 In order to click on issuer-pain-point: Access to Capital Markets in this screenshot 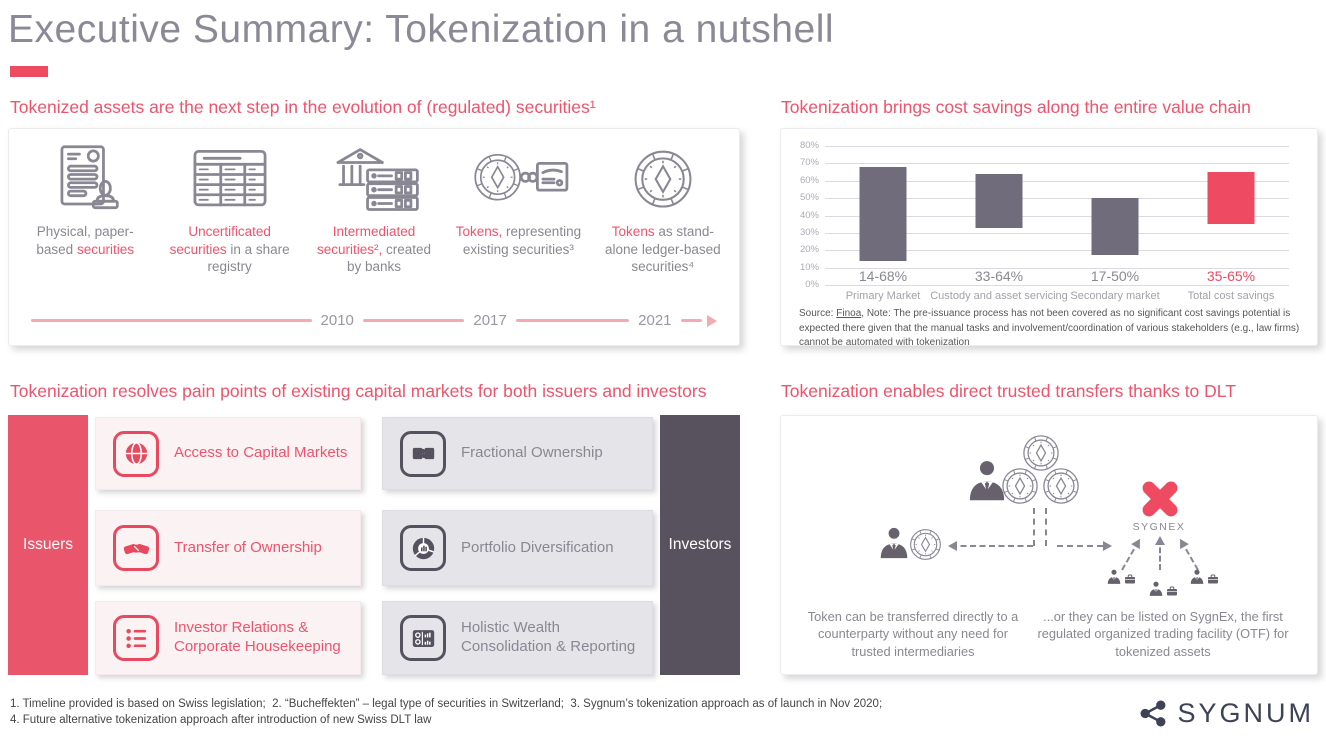, I will do `click(228, 453)`.